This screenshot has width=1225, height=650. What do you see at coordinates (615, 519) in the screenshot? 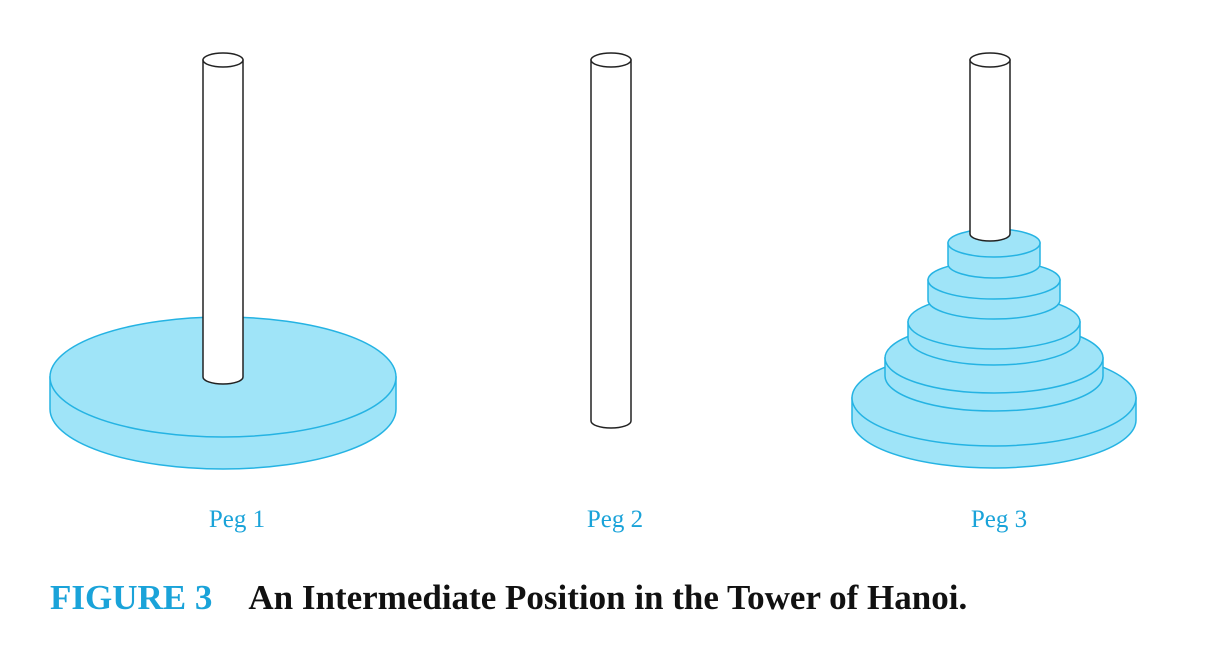
I see `peg-2-label: Peg 2` at bounding box center [615, 519].